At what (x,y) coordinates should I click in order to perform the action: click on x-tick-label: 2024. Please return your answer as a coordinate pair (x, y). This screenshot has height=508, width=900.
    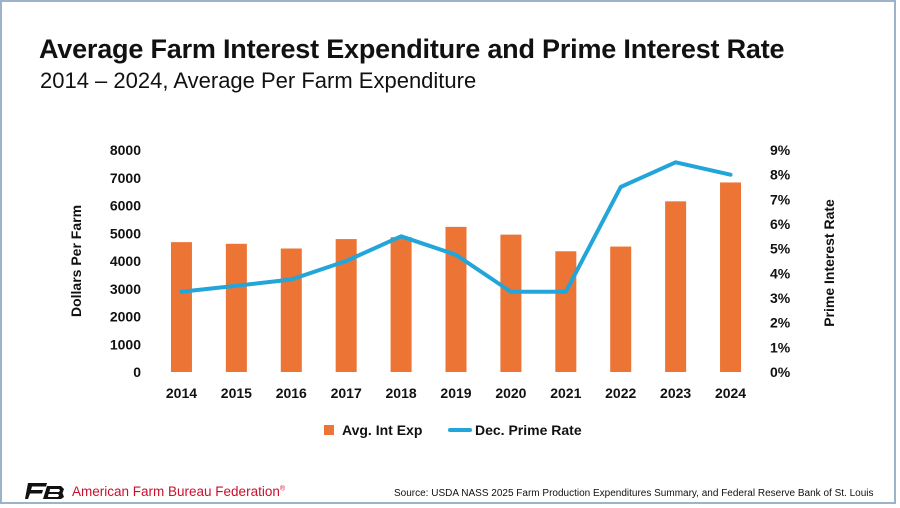
    Looking at the image, I should click on (730, 393).